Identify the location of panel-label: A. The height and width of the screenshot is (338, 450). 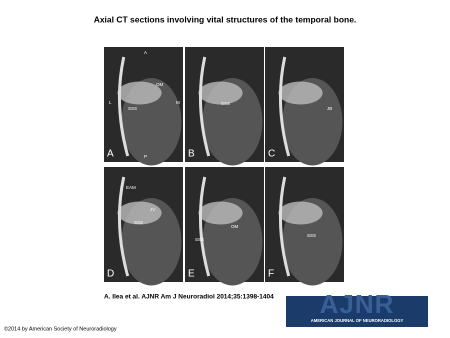
(145, 52).